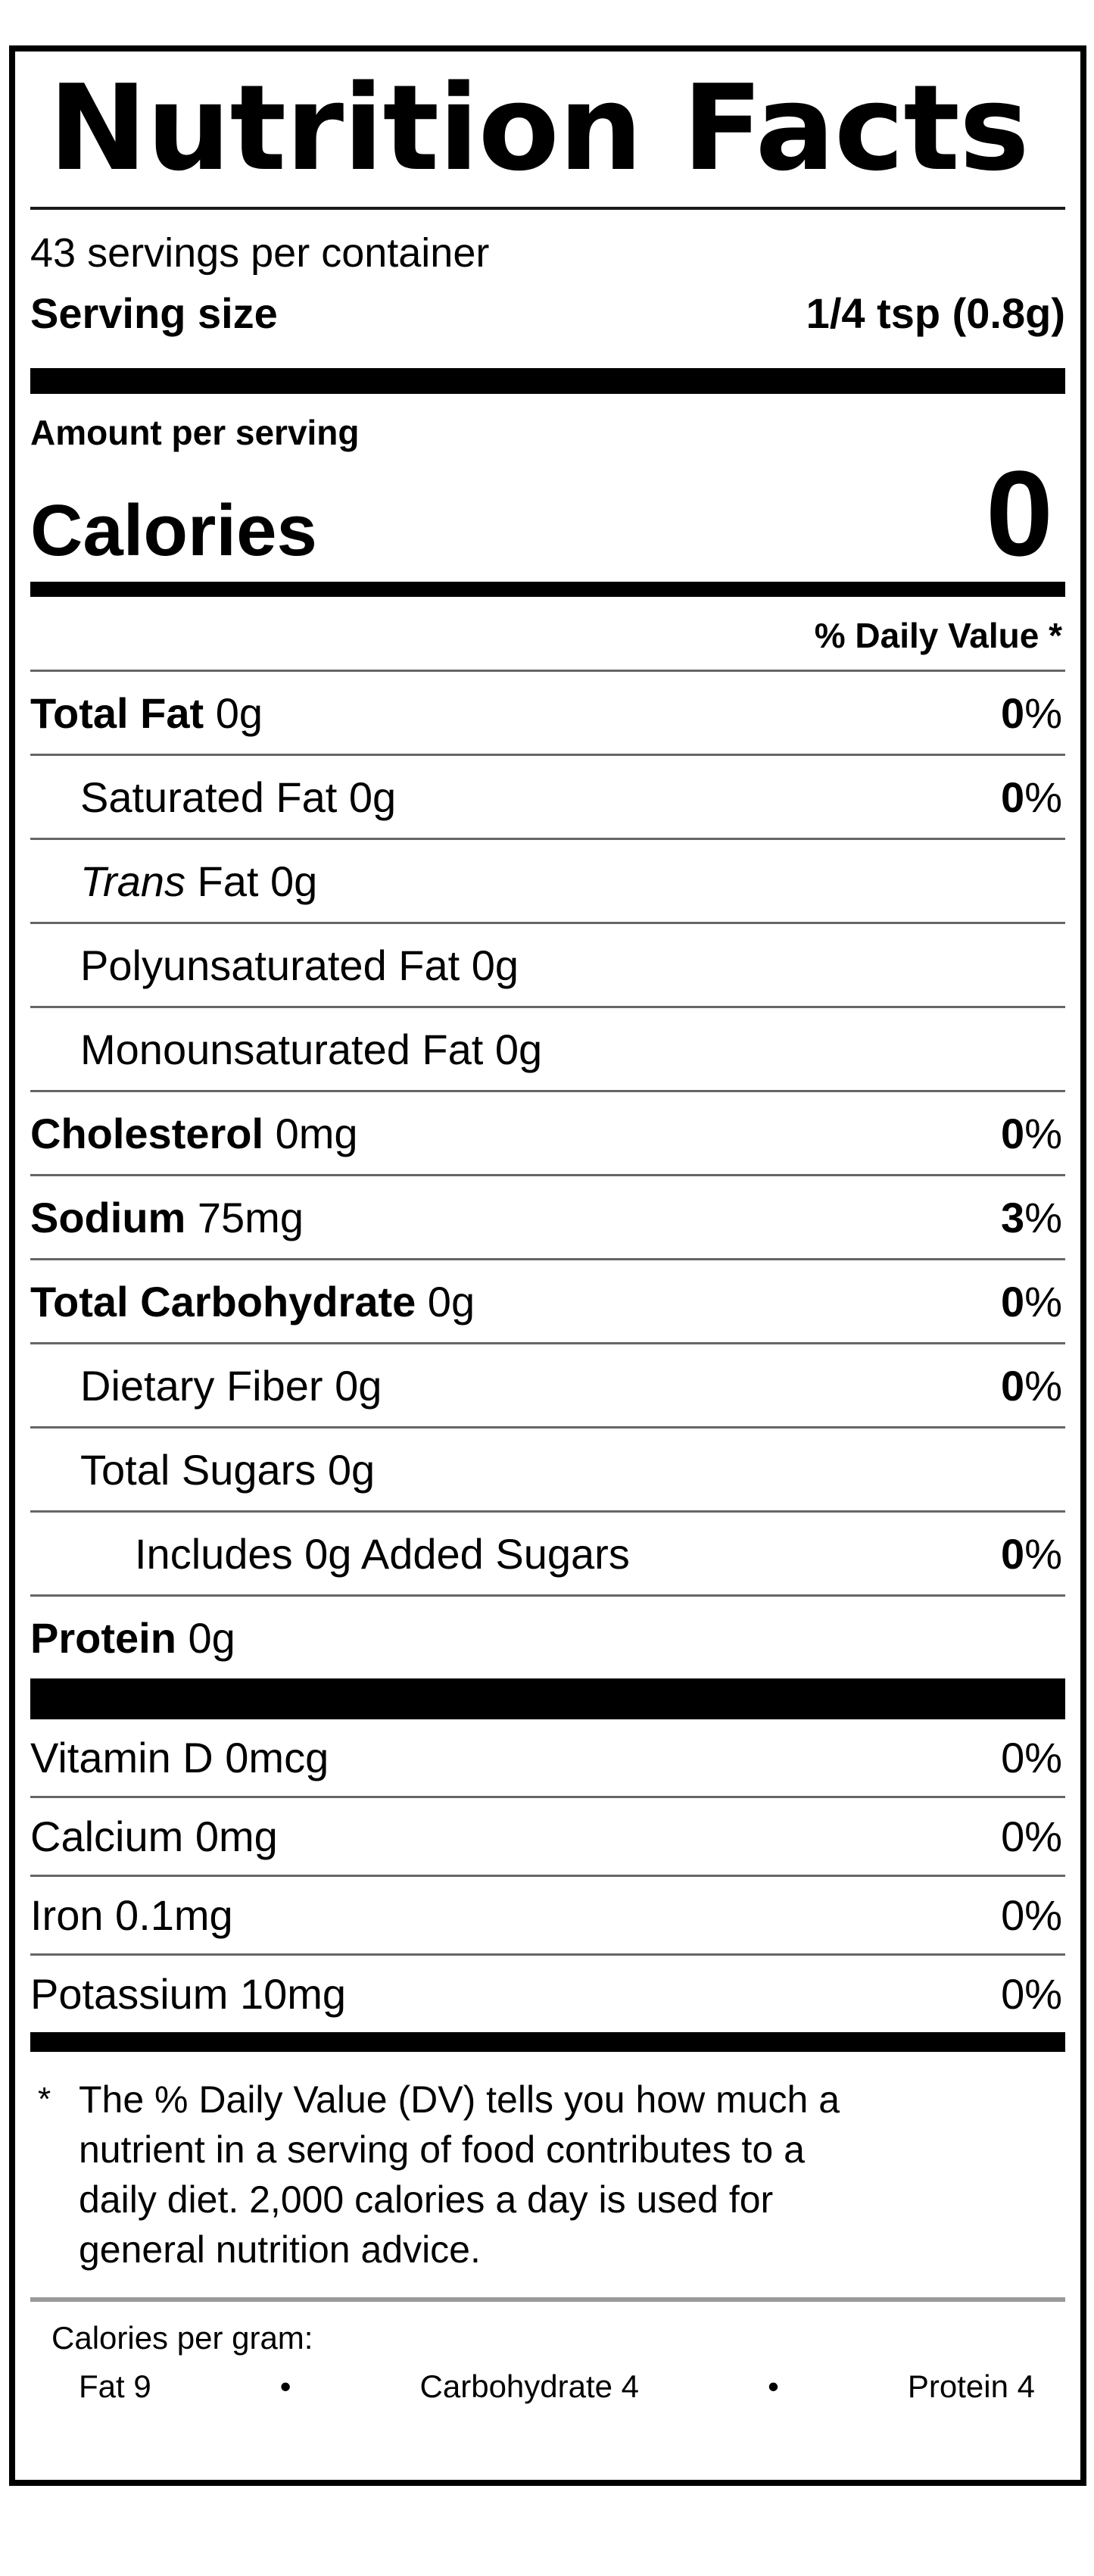  Describe the element at coordinates (1031, 1995) in the screenshot. I see `dv-potassium: 0%` at that location.